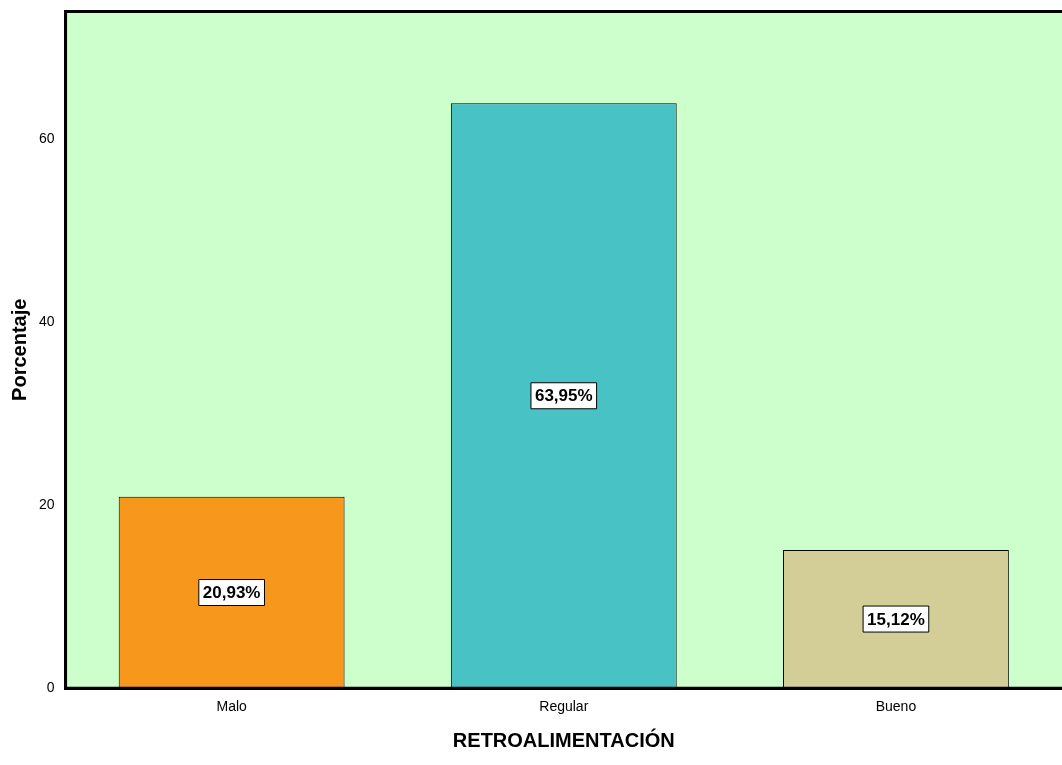 This screenshot has width=1062, height=765. Describe the element at coordinates (563, 739) in the screenshot. I see `x-axis-title: RETROALIMENTACIÓN` at that location.